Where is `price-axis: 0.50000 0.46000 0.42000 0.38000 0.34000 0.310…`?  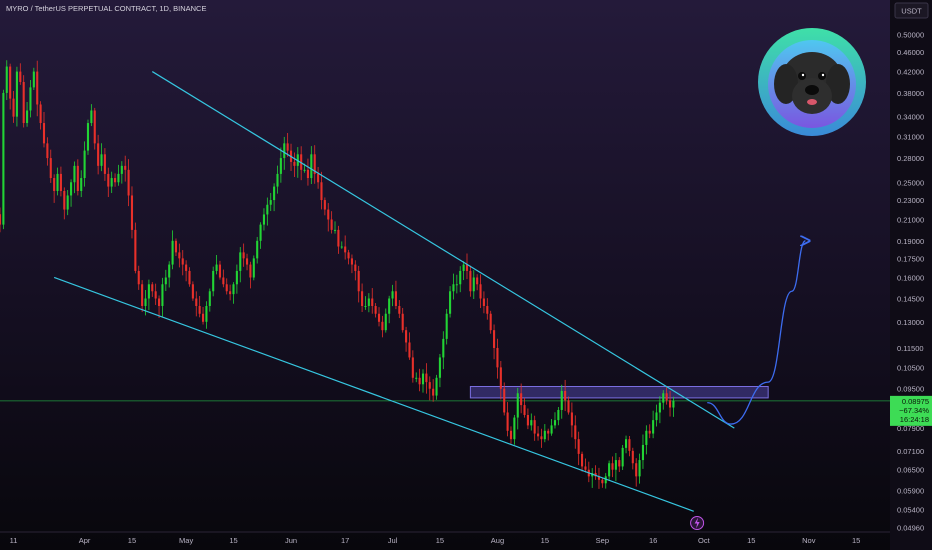
price-axis: 0.50000 0.46000 0.42000 0.38000 0.34000 0.310… is located at coordinates (910, 281).